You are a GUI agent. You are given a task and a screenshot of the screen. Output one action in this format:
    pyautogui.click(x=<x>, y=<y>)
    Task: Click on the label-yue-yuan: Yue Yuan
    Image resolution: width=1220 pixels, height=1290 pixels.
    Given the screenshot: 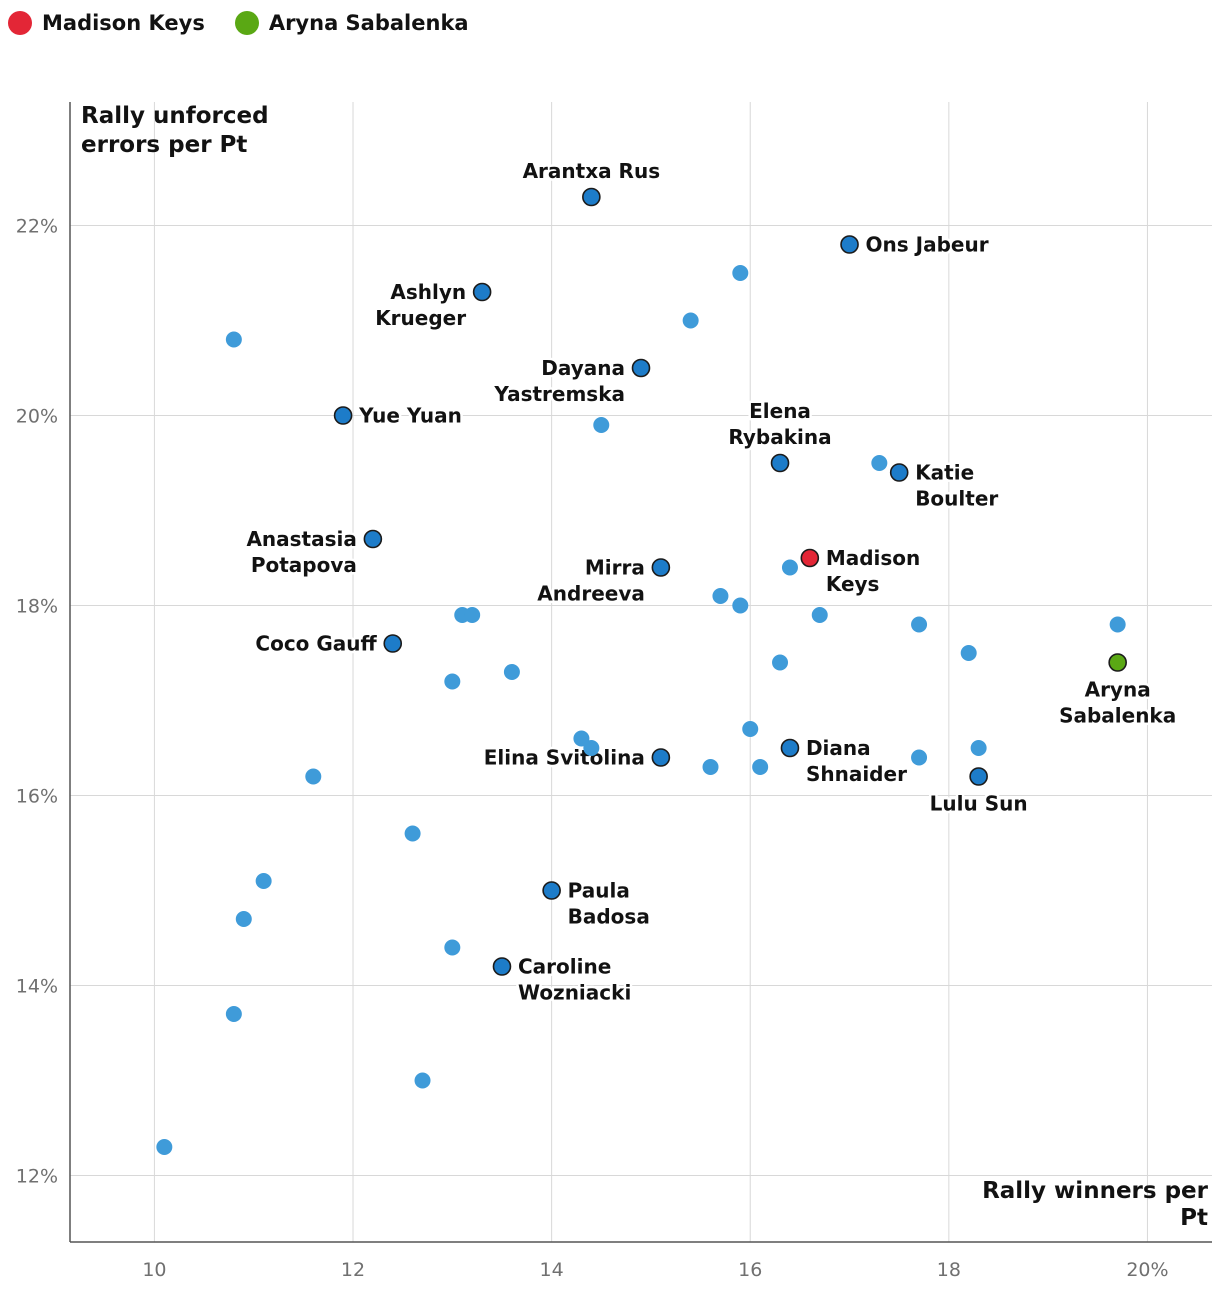 What is the action you would take?
    pyautogui.click(x=410, y=416)
    